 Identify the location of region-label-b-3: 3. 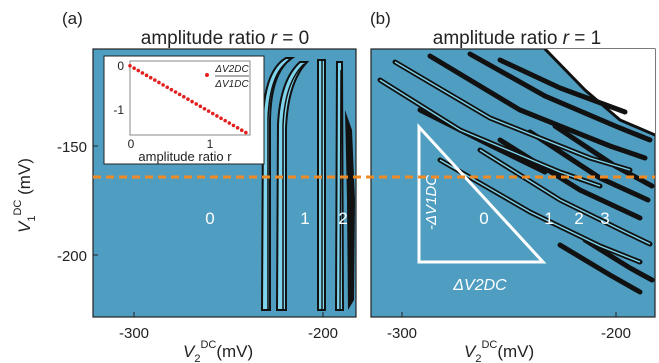
(604, 218).